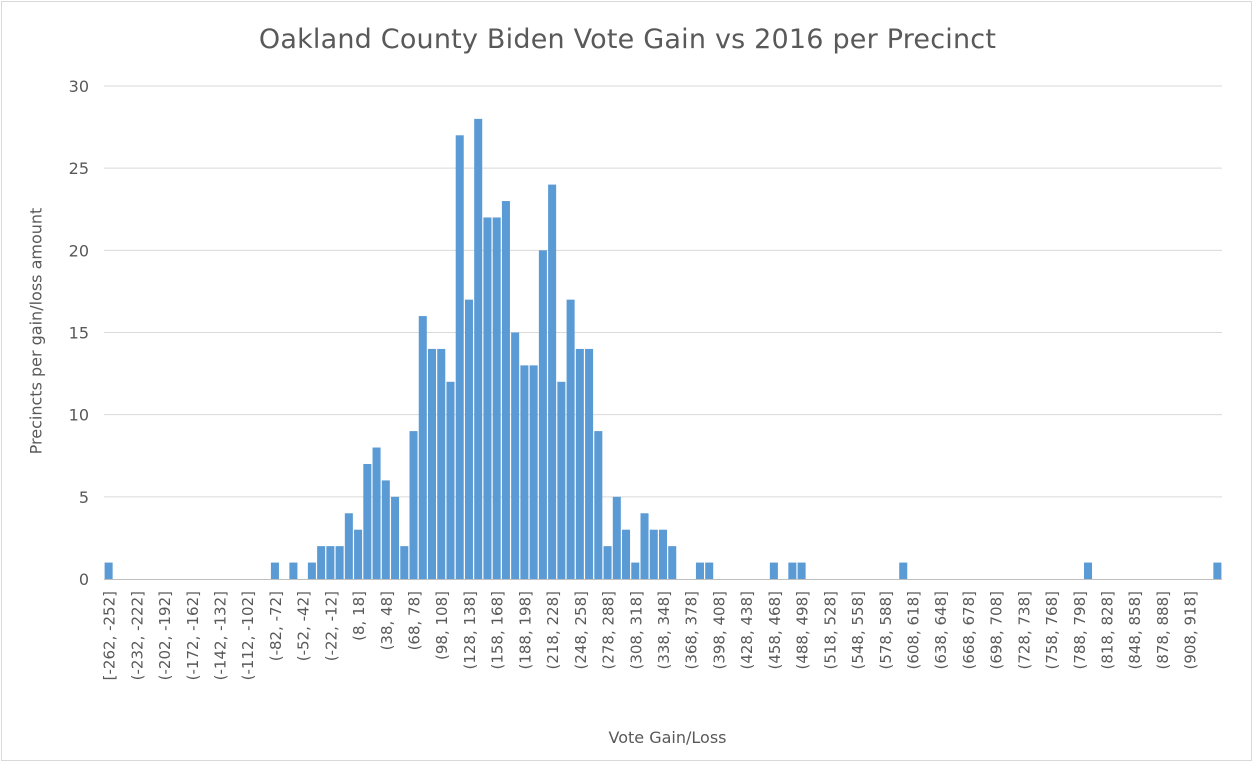 This screenshot has width=1255, height=764. Describe the element at coordinates (553, 630) in the screenshot. I see `x-tick-label: (218, 228]` at that location.